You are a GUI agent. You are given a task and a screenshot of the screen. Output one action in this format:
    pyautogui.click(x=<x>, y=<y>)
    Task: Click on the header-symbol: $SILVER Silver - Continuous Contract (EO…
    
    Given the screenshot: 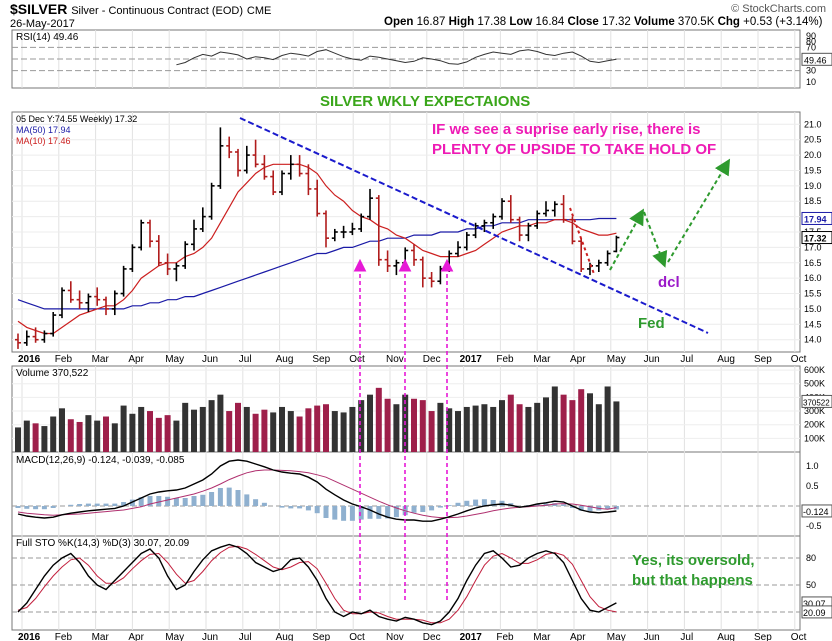 What is the action you would take?
    pyautogui.click(x=140, y=9)
    